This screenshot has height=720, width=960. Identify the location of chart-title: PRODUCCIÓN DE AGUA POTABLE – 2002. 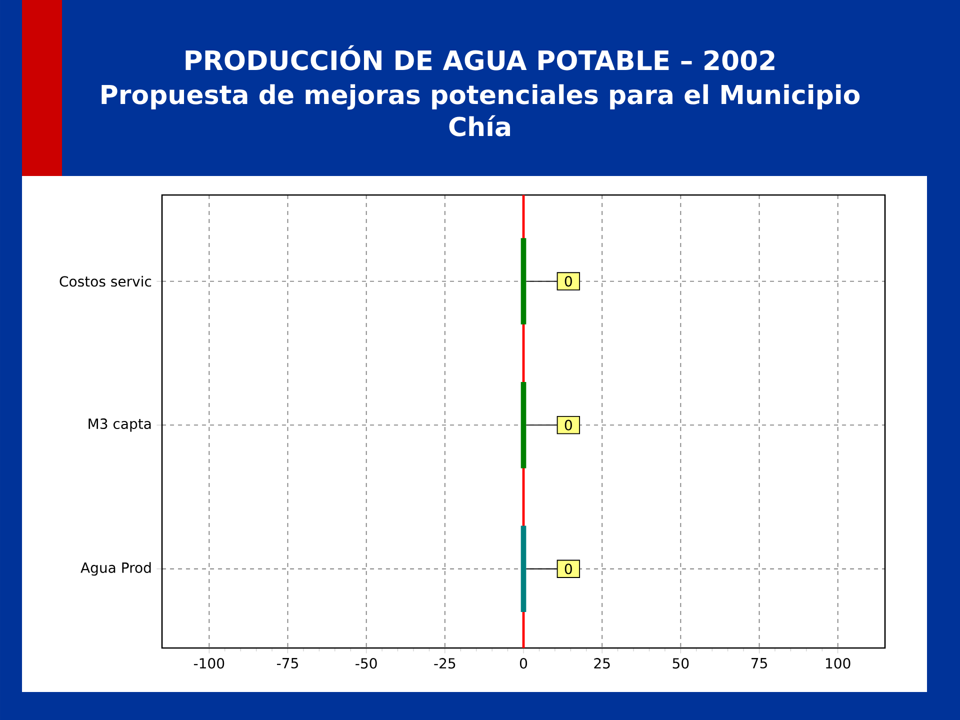
(480, 57).